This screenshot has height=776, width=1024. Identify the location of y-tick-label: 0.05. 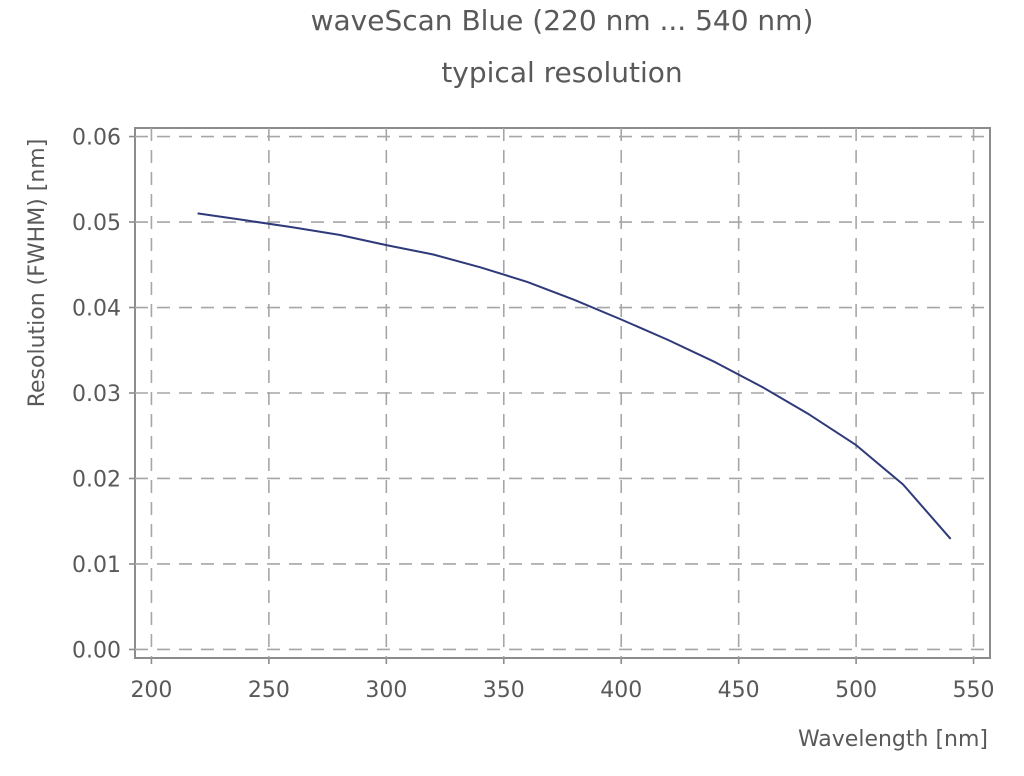
(96, 223).